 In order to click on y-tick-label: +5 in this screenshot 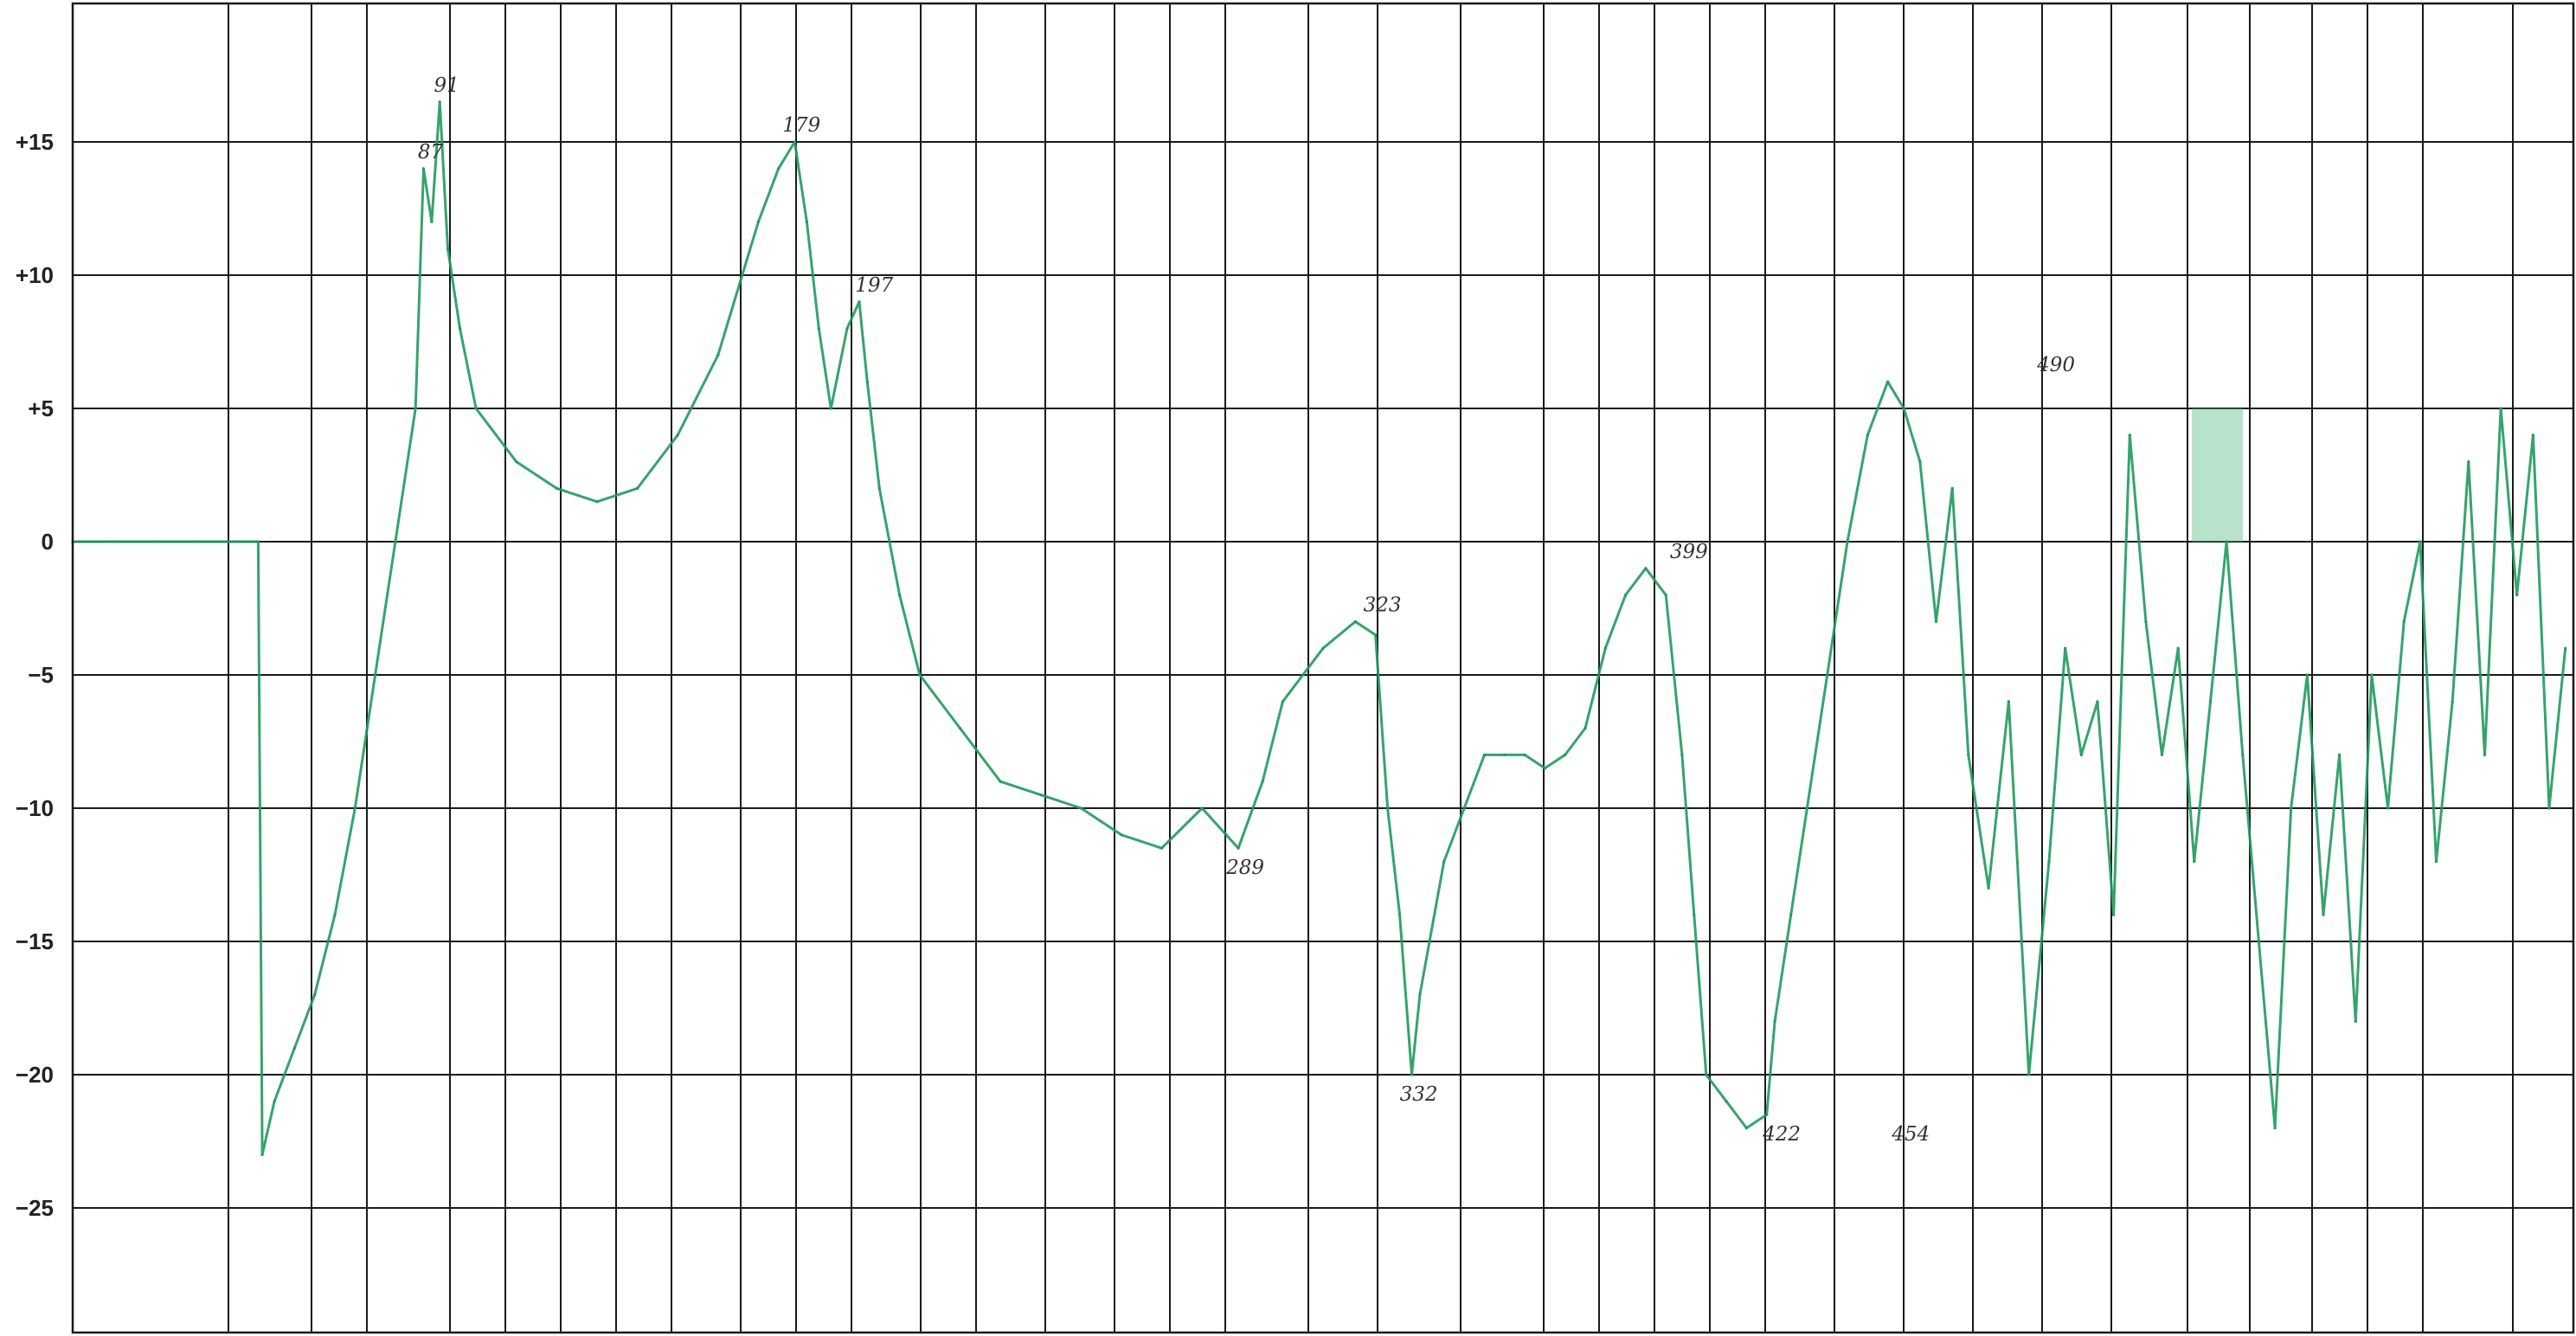, I will do `click(41, 408)`.